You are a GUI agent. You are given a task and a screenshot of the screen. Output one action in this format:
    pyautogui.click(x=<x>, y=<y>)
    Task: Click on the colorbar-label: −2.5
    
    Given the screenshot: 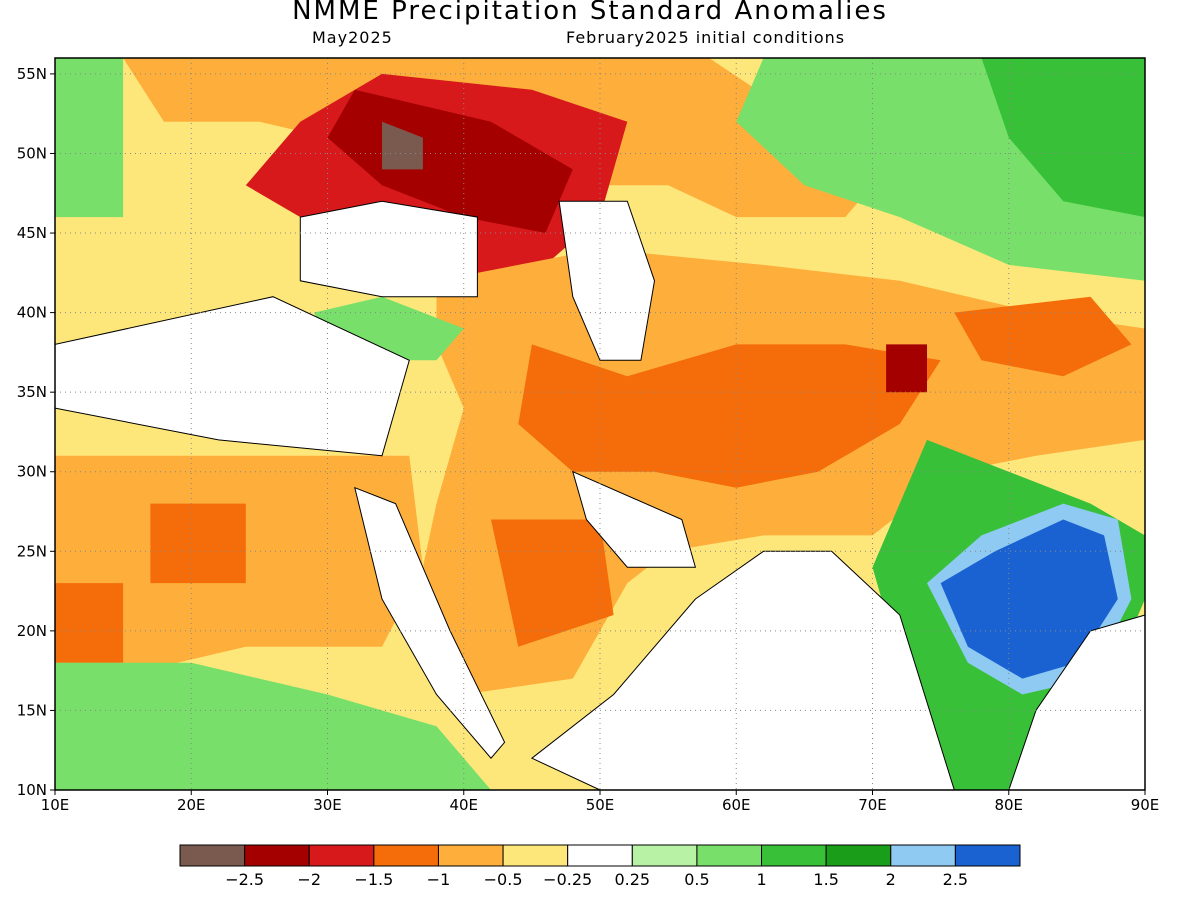 What is the action you would take?
    pyautogui.click(x=244, y=879)
    